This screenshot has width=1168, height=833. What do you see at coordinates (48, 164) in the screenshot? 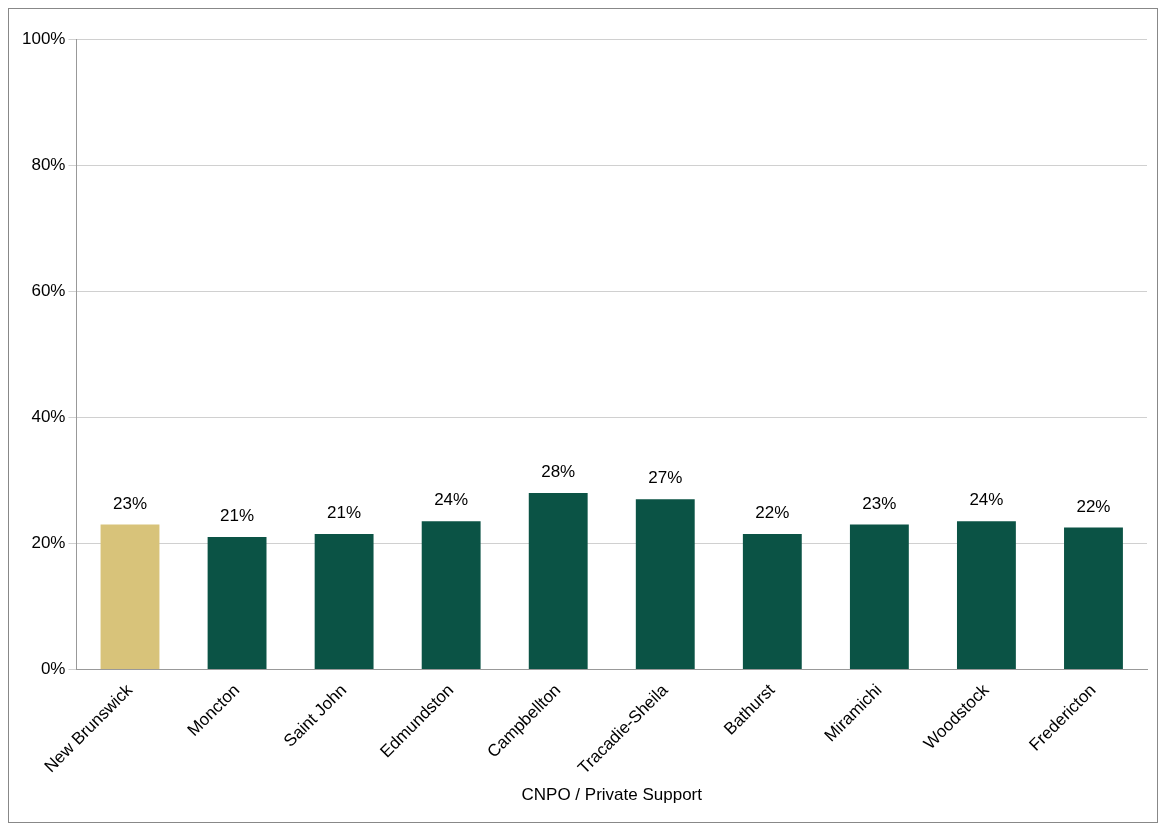
I see `y-tick-label: 80%` at bounding box center [48, 164].